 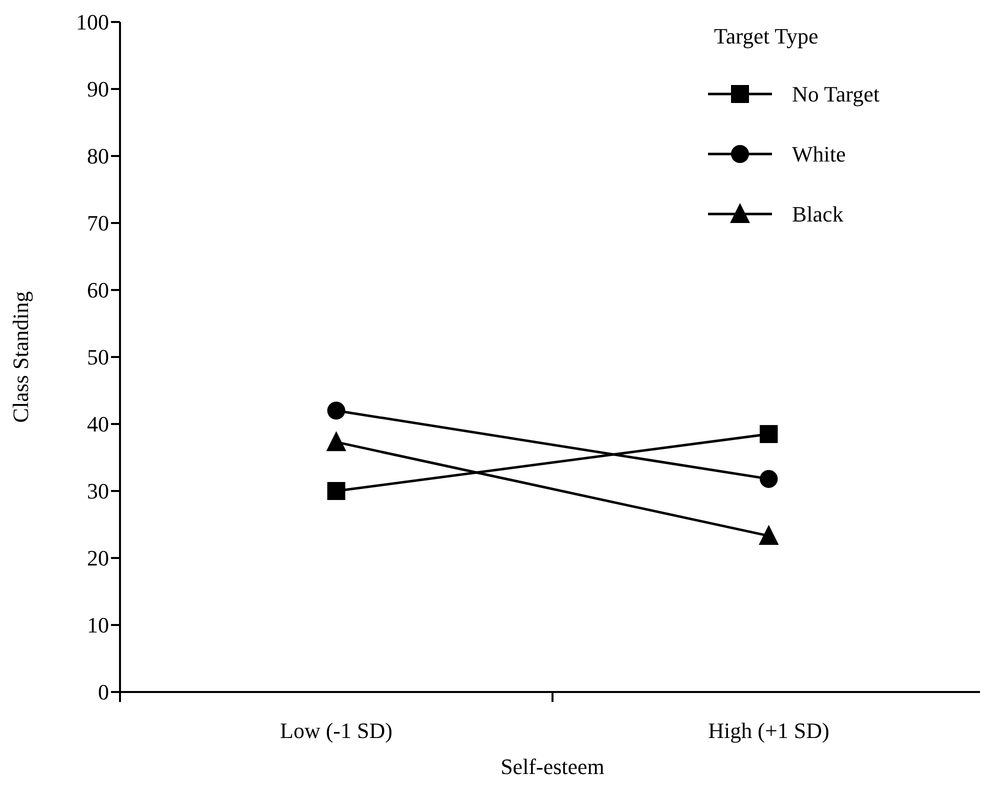 I want to click on legend-label: Black, so click(x=818, y=214).